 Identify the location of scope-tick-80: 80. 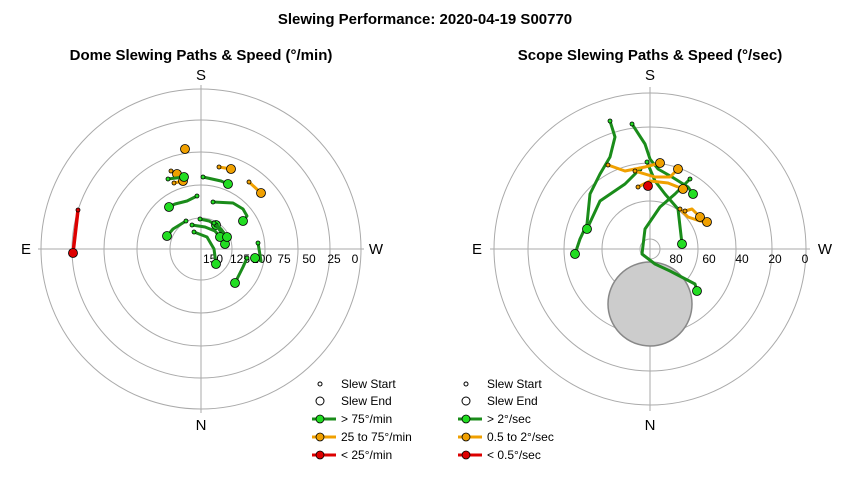
(676, 259).